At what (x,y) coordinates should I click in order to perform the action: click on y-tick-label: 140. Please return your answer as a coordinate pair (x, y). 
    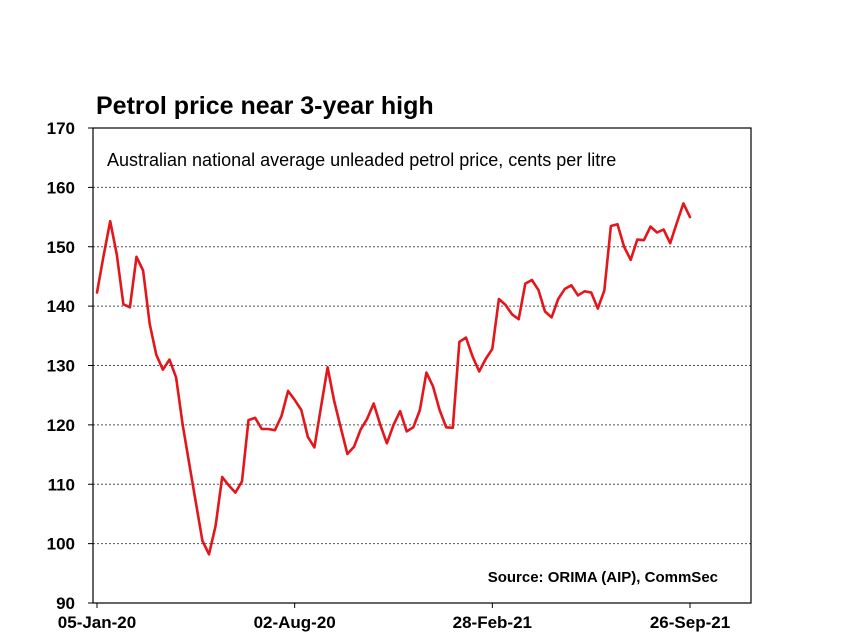
    Looking at the image, I should click on (61, 306).